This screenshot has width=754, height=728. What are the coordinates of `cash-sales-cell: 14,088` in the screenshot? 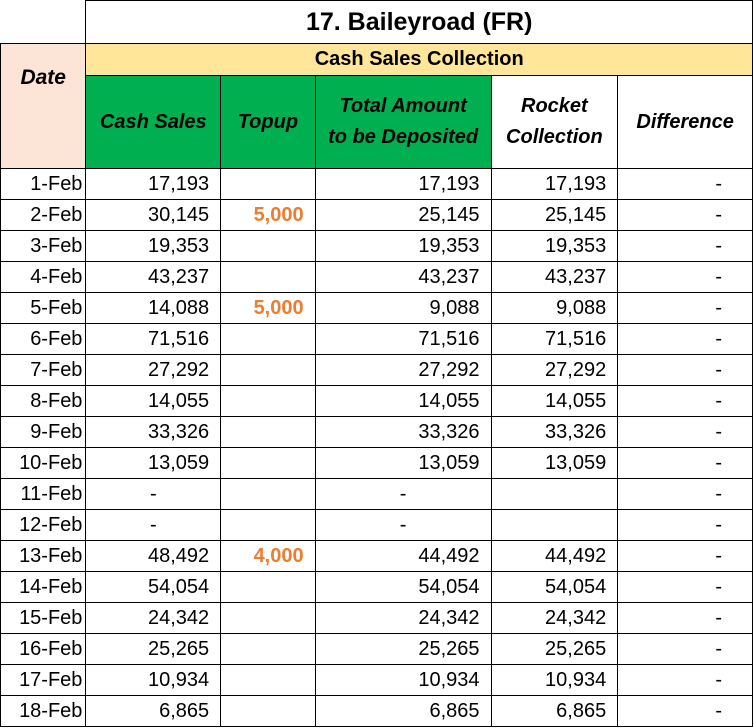 It's located at (153, 308).